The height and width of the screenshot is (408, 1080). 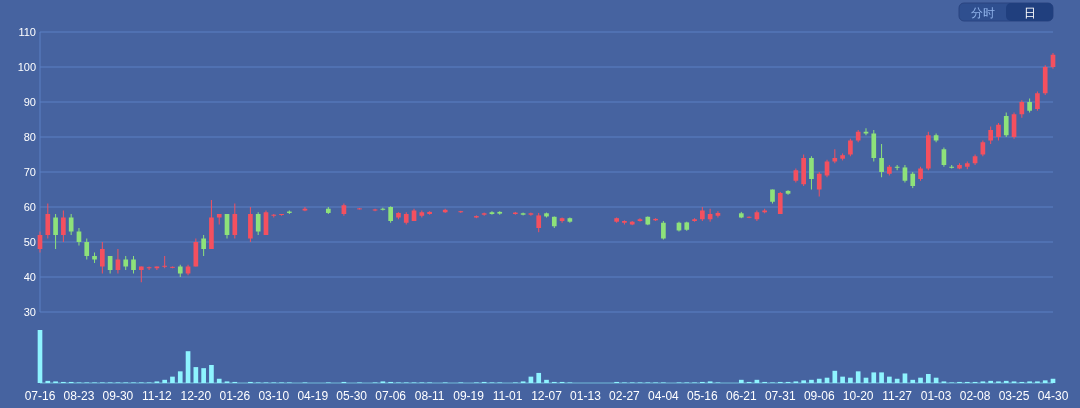 I want to click on x-tick-label: 01-13, so click(x=586, y=396).